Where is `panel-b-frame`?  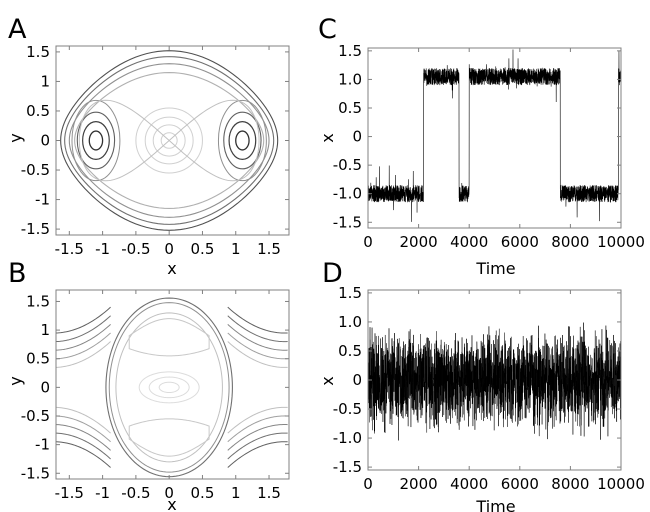
panel-b-frame is located at coordinates (172, 384).